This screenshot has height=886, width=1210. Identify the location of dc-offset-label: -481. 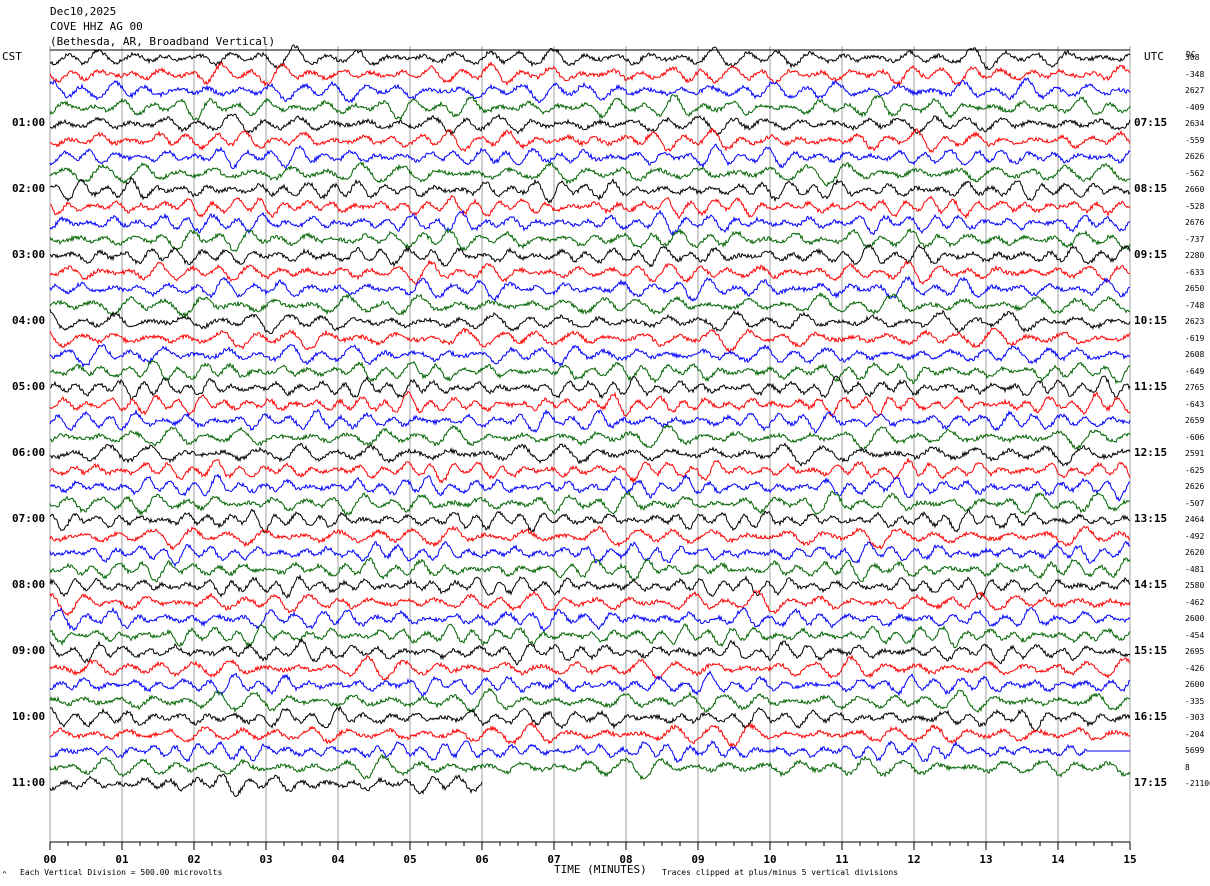
(1195, 569).